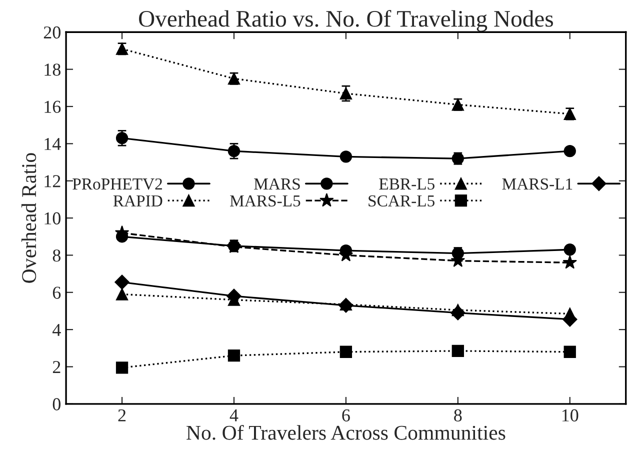  Describe the element at coordinates (56, 330) in the screenshot. I see `y-tick-label: 4` at that location.